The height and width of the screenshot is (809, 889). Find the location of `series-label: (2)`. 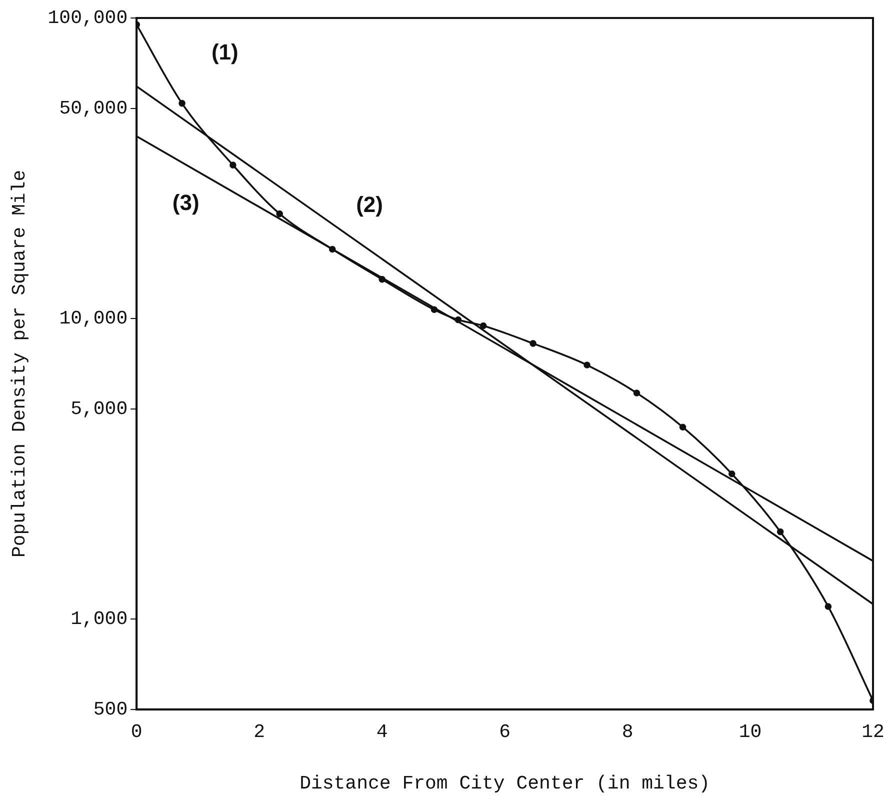

series-label: (2) is located at coordinates (369, 204).